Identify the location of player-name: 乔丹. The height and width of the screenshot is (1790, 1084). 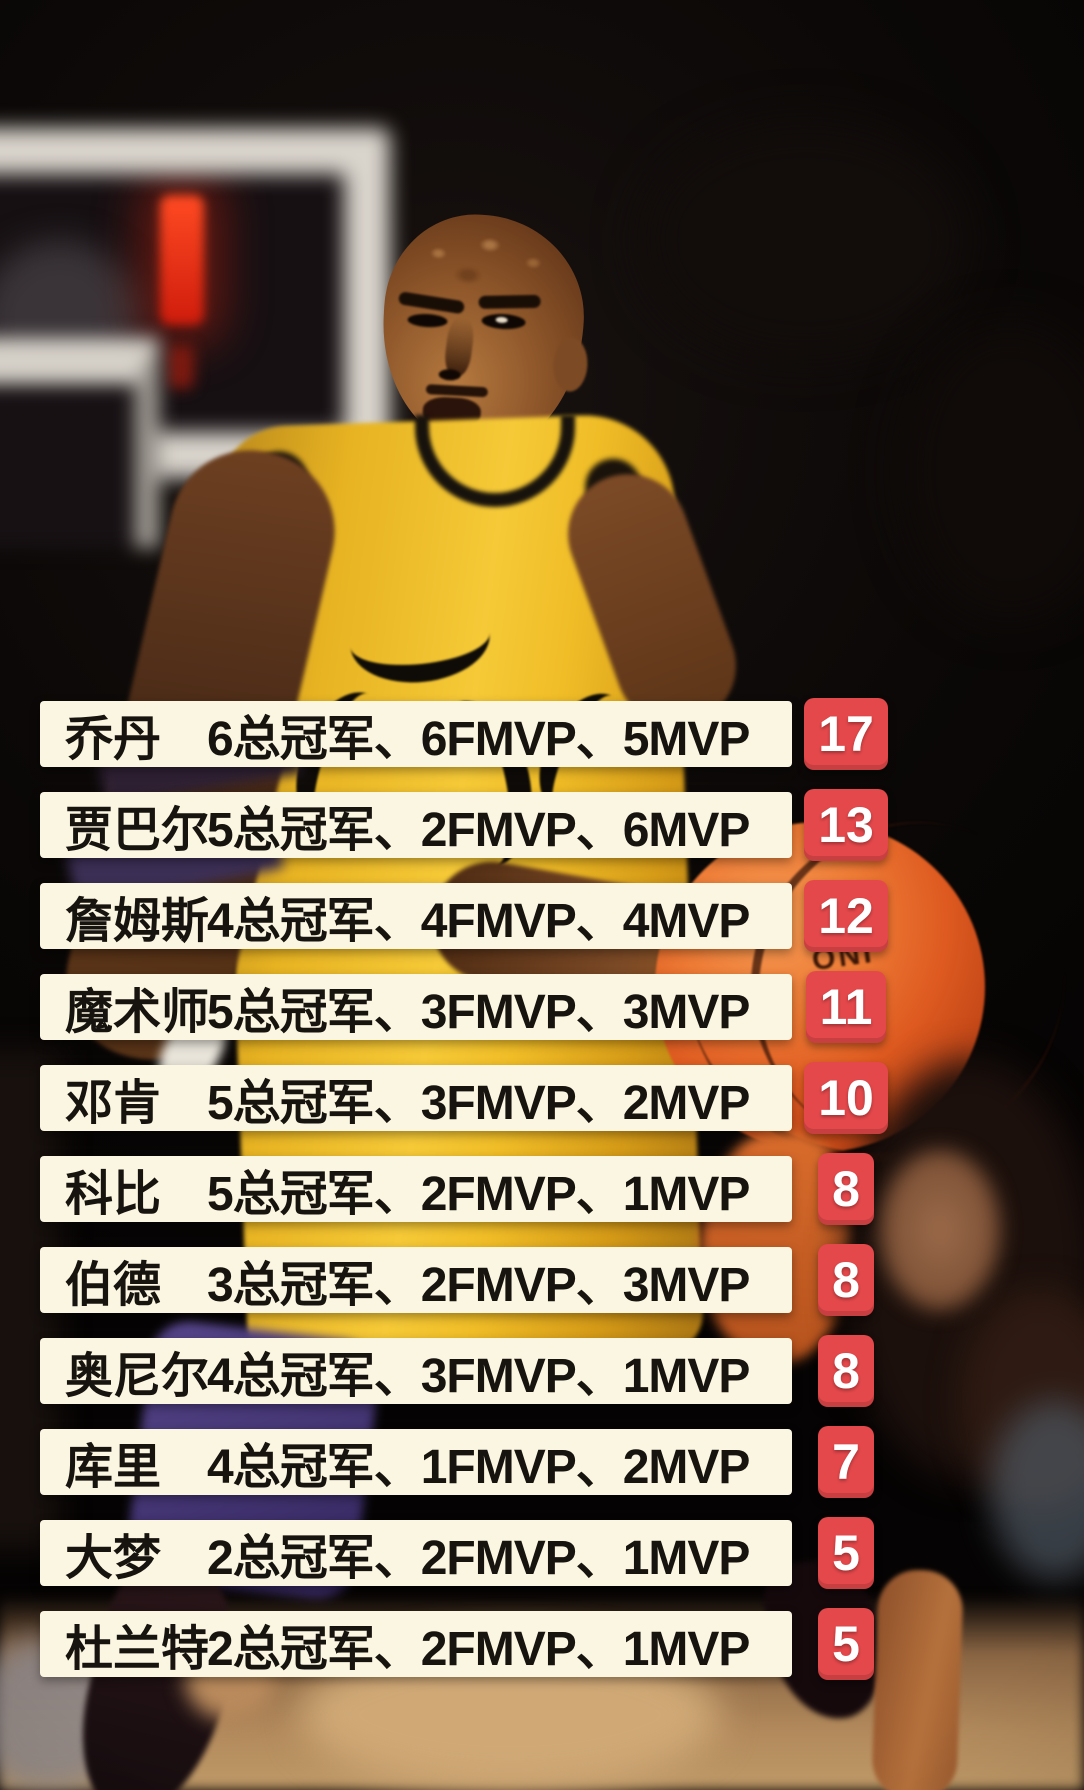
(113, 739).